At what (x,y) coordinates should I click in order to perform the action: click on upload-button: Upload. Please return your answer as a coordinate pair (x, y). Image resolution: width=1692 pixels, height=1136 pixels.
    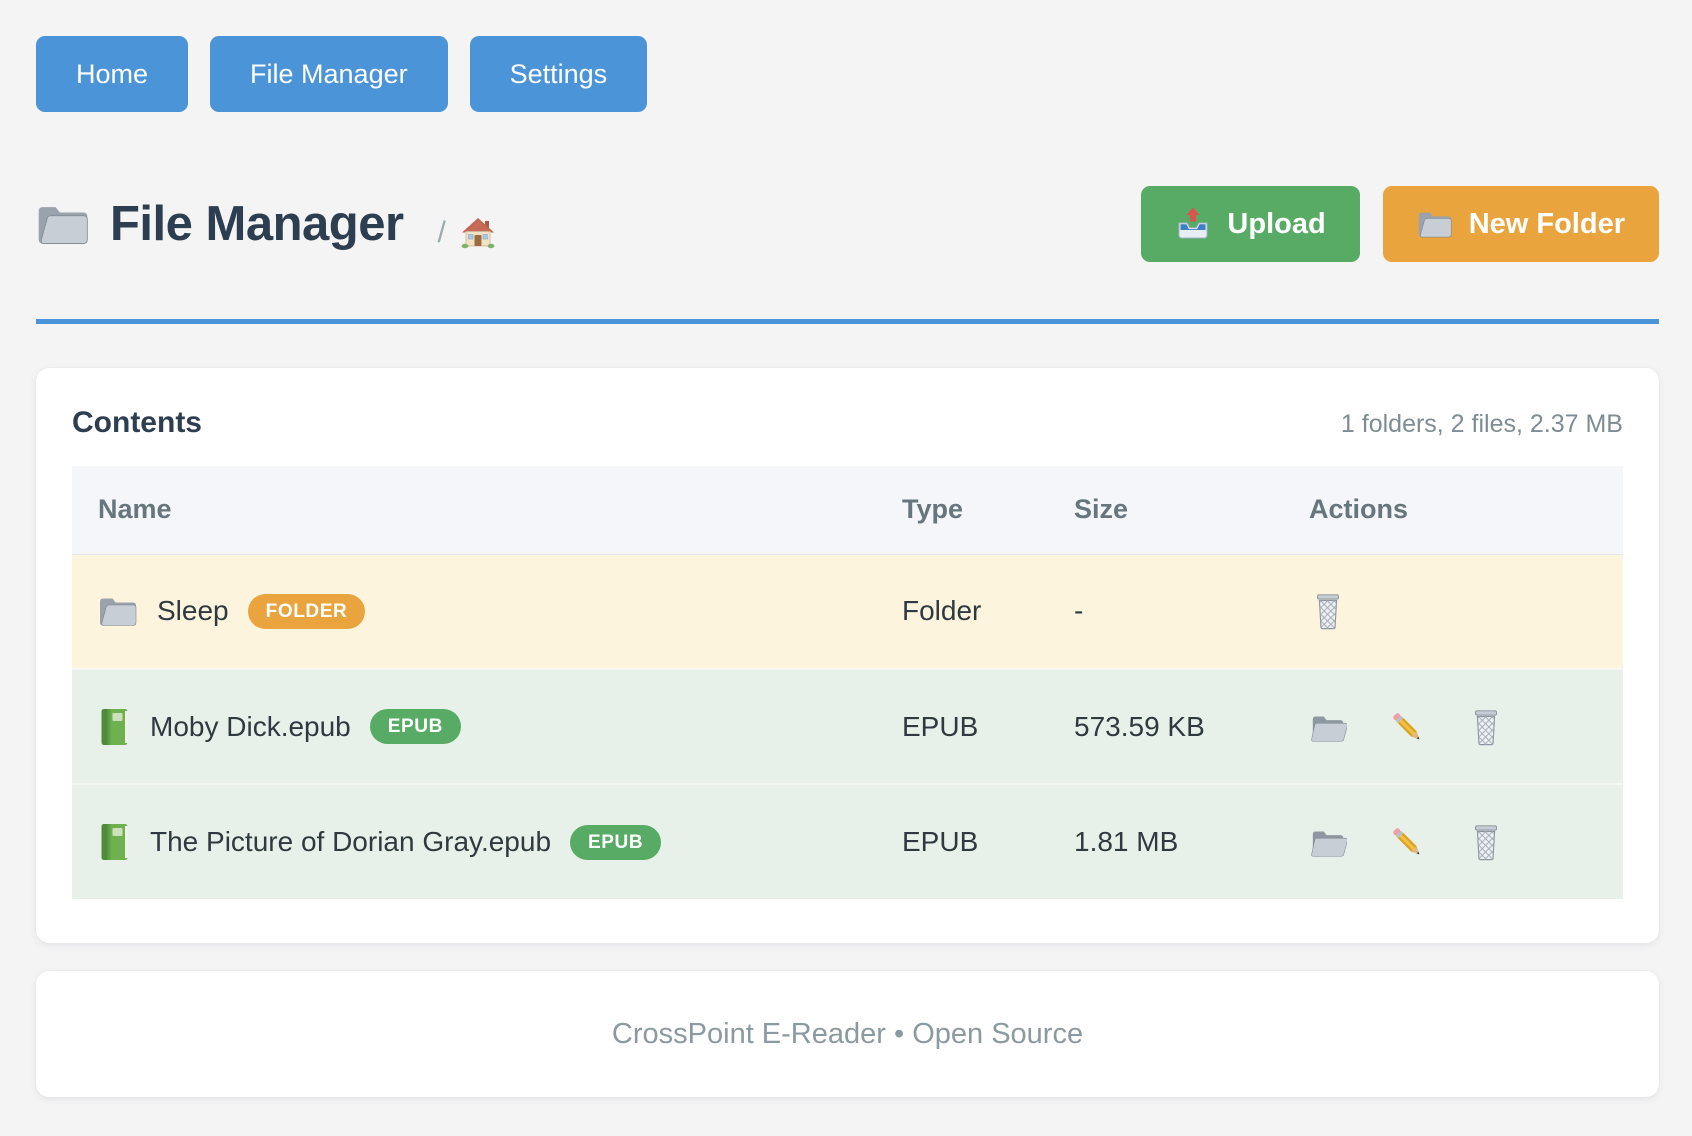
    Looking at the image, I should click on (1250, 224).